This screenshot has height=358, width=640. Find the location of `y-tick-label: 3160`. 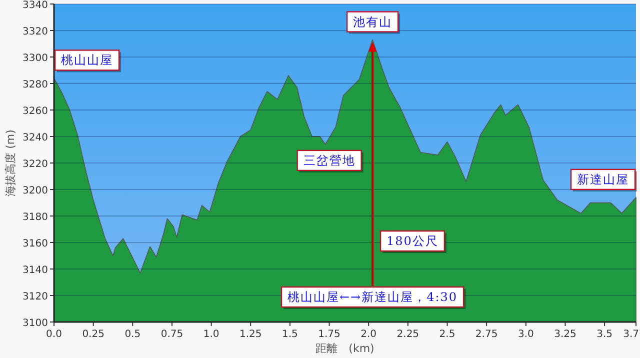

y-tick-label: 3160 is located at coordinates (35, 244).